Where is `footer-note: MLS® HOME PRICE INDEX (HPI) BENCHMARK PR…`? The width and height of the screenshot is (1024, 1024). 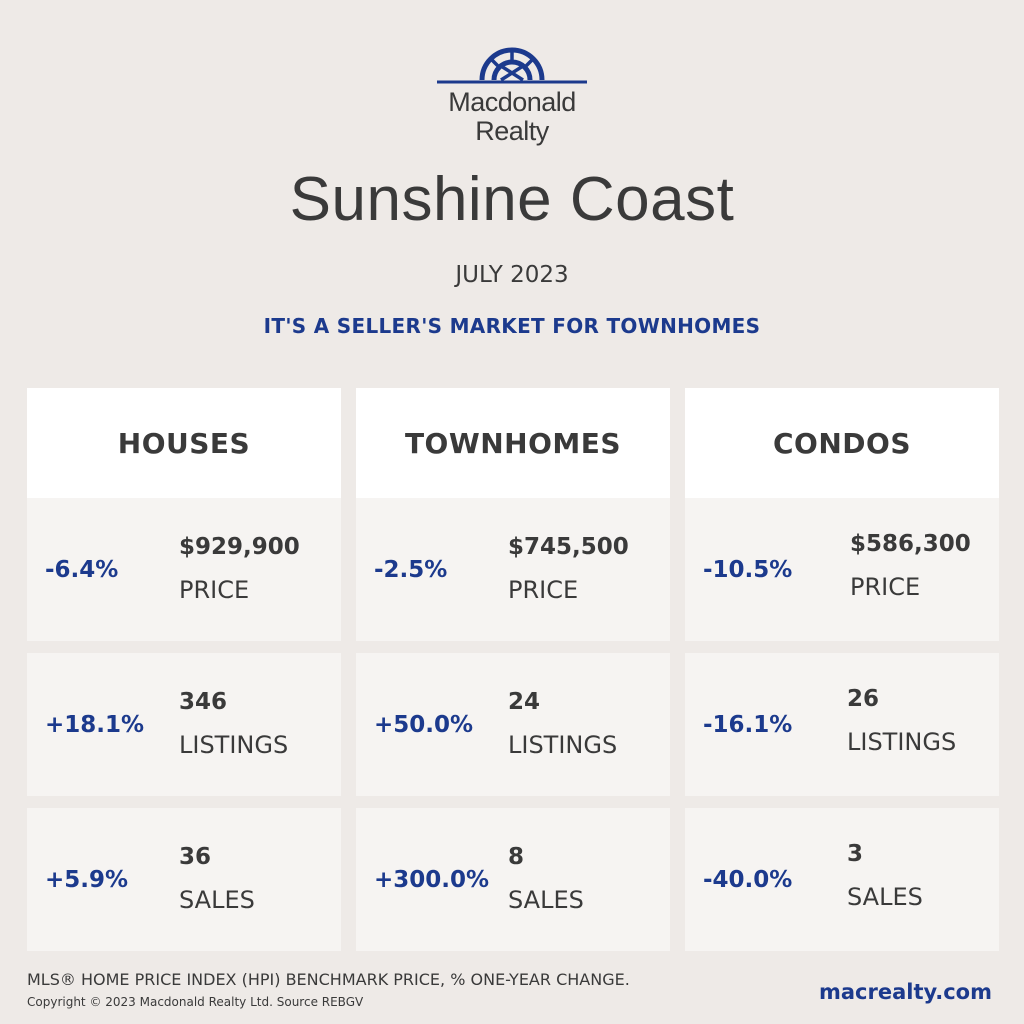
footer-note: MLS® HOME PRICE INDEX (HPI) BENCHMARK PR… is located at coordinates (328, 979).